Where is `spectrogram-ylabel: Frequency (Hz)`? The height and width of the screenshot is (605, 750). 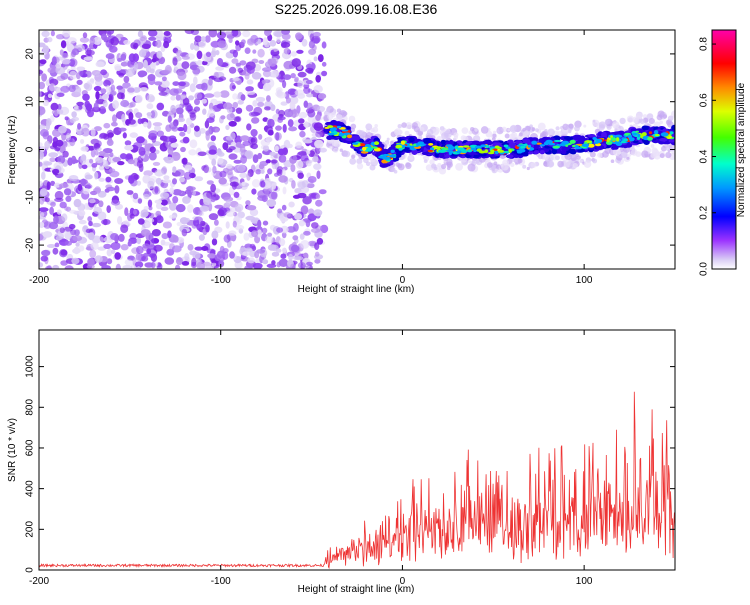
spectrogram-ylabel: Frequency (Hz) is located at coordinates (12, 150).